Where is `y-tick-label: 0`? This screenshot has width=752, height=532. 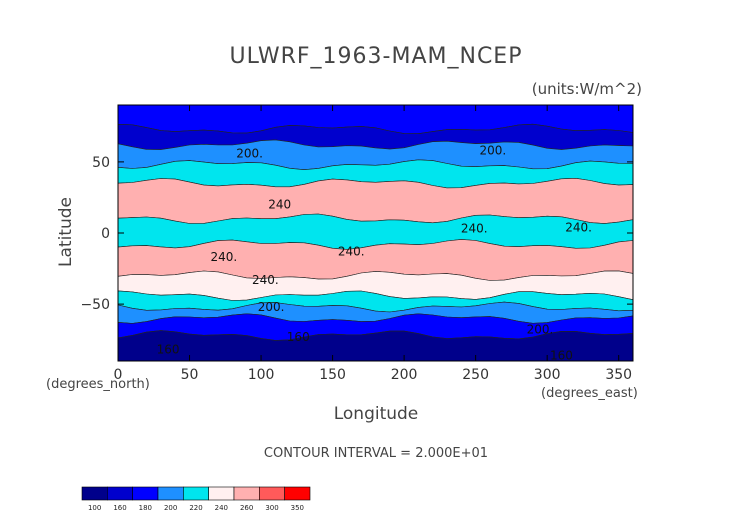
y-tick-label: 0 is located at coordinates (105, 234).